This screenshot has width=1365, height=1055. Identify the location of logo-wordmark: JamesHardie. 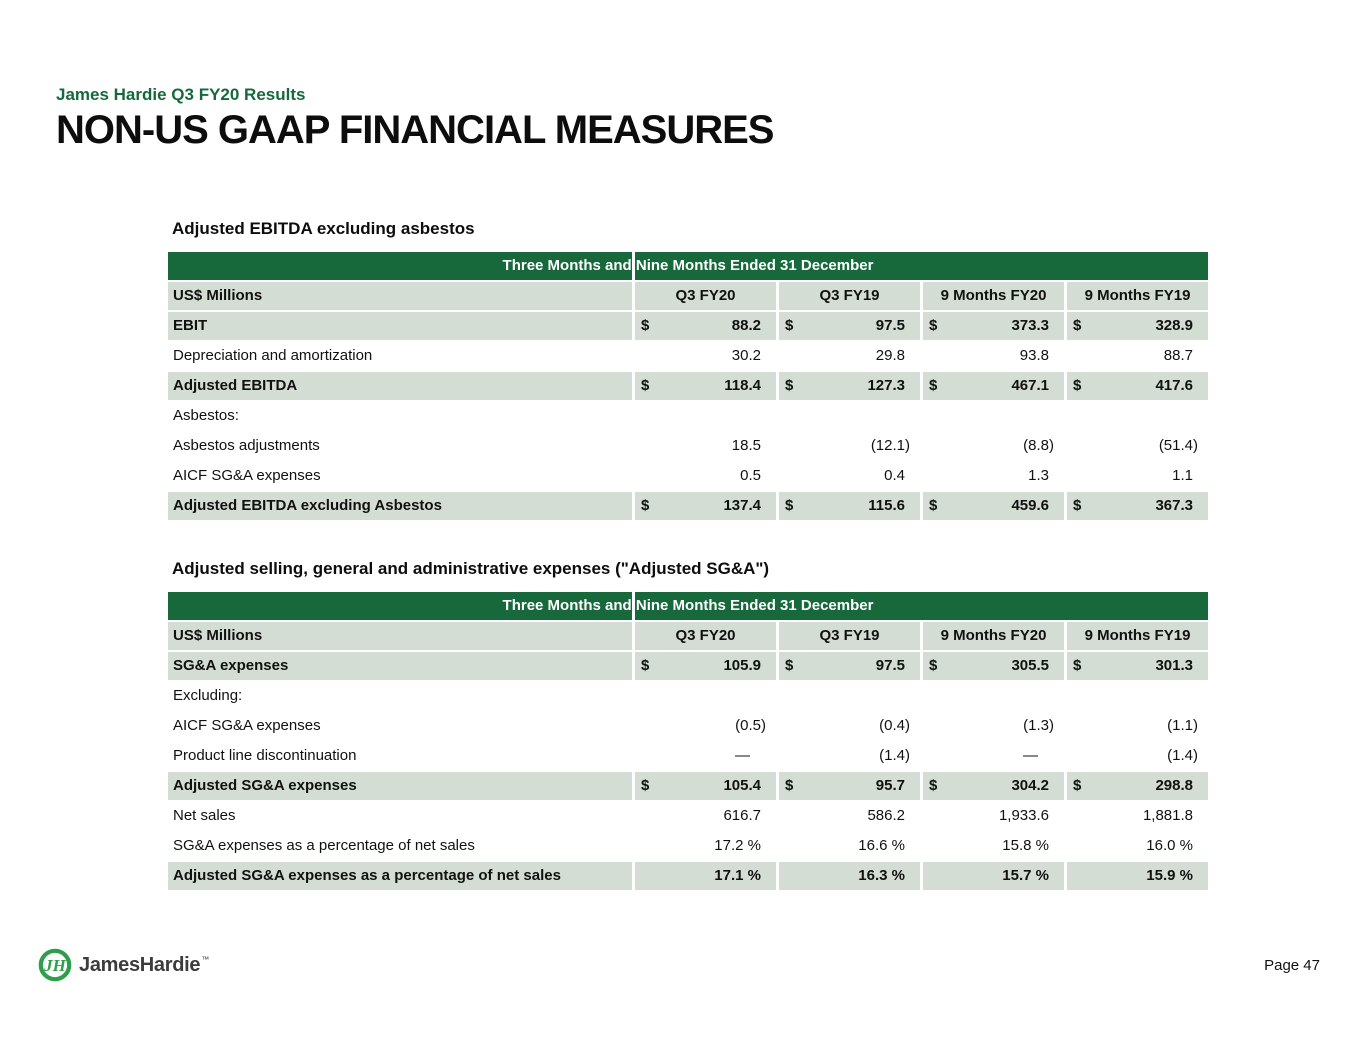
(140, 964).